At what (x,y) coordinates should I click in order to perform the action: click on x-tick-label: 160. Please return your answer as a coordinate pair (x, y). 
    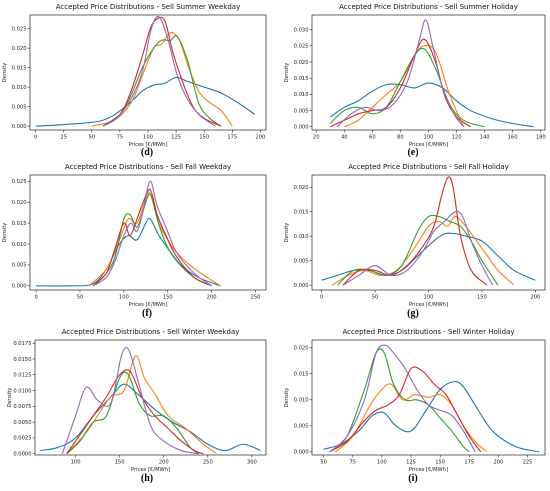
    Looking at the image, I should click on (513, 138).